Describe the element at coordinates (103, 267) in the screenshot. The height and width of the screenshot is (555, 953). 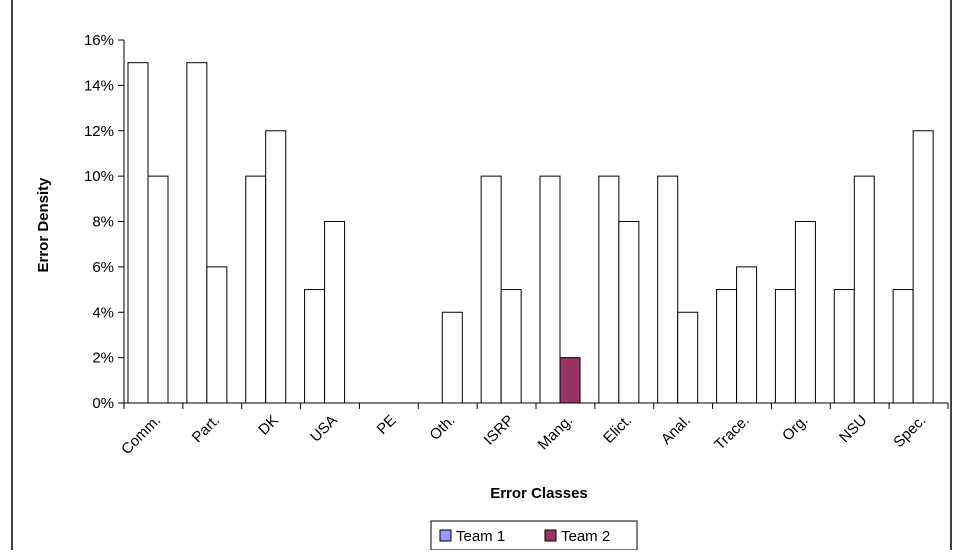
I see `y-tick-label: 6%` at that location.